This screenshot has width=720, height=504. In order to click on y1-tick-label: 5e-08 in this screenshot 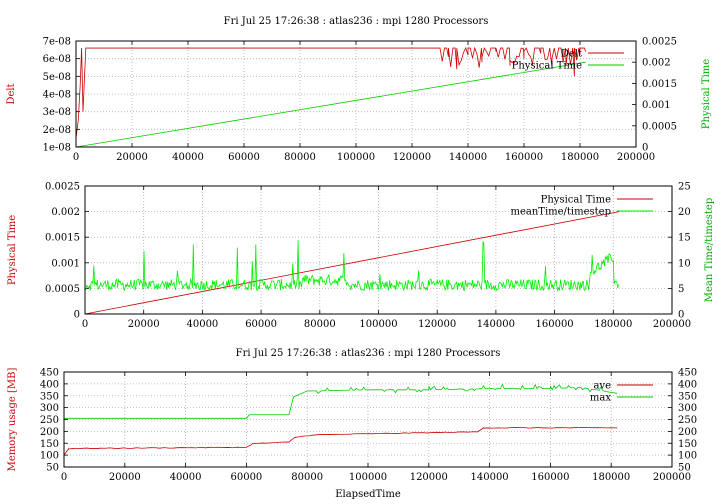, I will do `click(57, 77)`.